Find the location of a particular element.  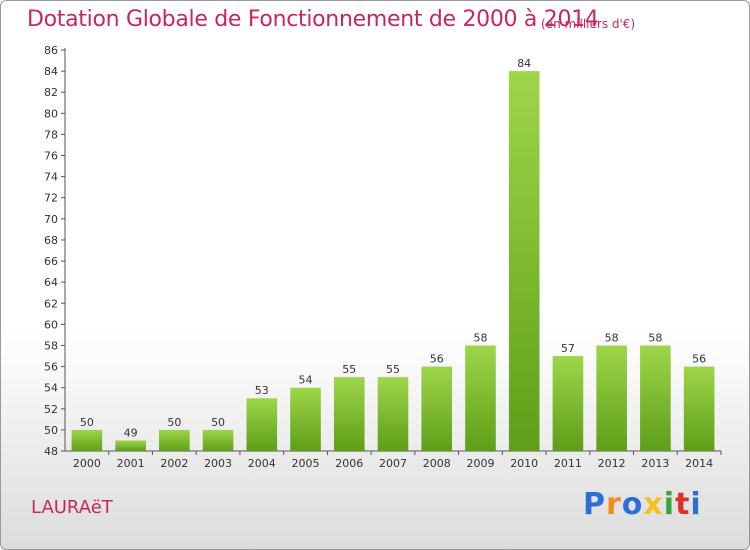

y-tick-label: 84 is located at coordinates (51, 71).